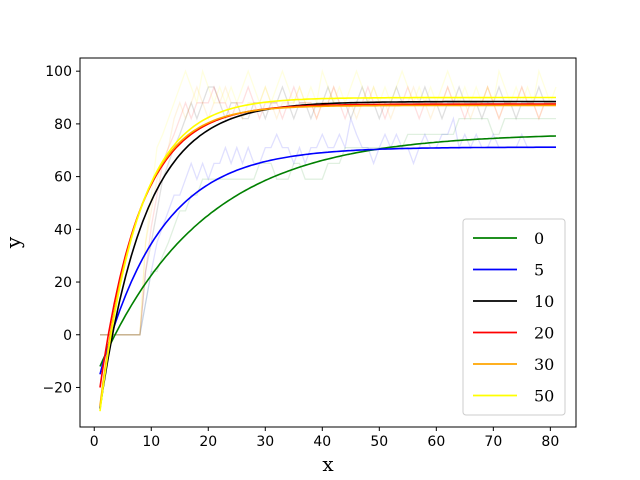 The image size is (640, 480). What do you see at coordinates (58, 72) in the screenshot?
I see `y-tick-label: 100` at bounding box center [58, 72].